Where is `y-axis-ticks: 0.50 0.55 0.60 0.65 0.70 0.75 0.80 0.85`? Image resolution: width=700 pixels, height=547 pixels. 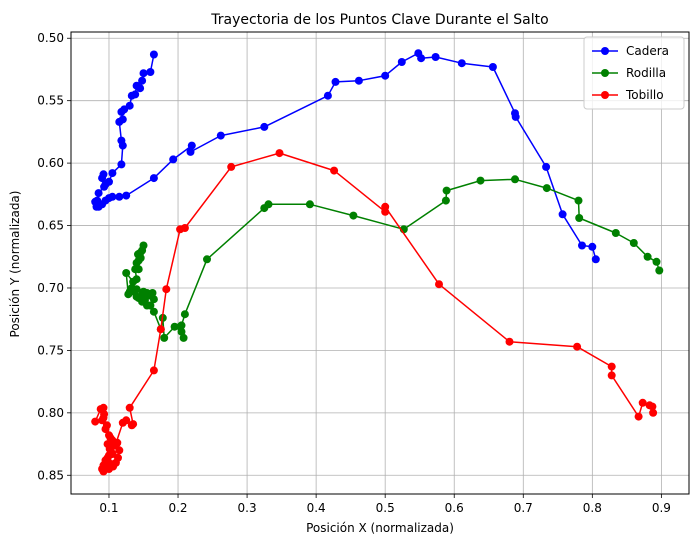 y-axis-ticks: 0.50 0.55 0.60 0.65 0.70 0.75 0.80 0.85 is located at coordinates (54, 256).